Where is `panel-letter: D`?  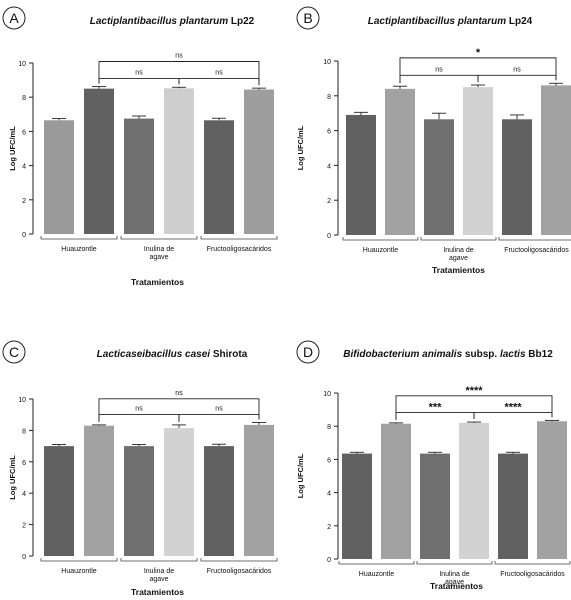
panel-letter: D is located at coordinates (308, 352).